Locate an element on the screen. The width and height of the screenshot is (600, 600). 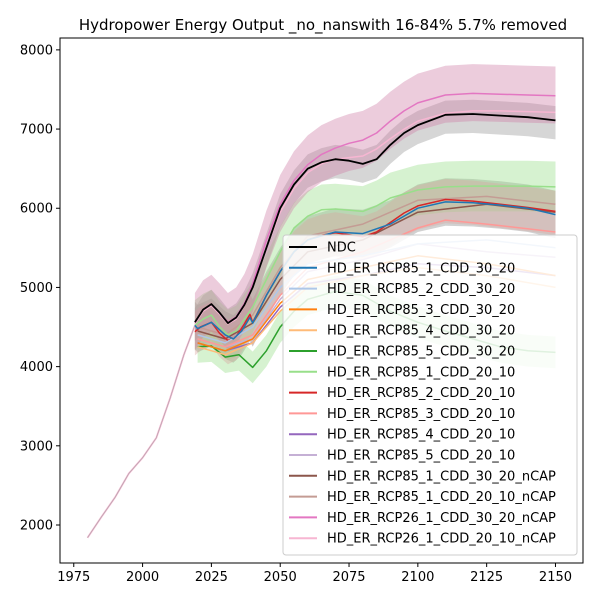
x-tick-label: 2025 is located at coordinates (211, 577).